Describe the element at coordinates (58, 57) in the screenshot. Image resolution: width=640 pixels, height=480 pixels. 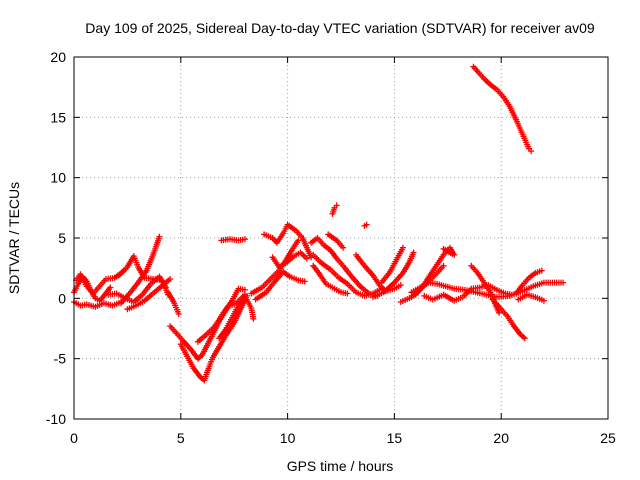
I see `y-tick-label: 20` at that location.